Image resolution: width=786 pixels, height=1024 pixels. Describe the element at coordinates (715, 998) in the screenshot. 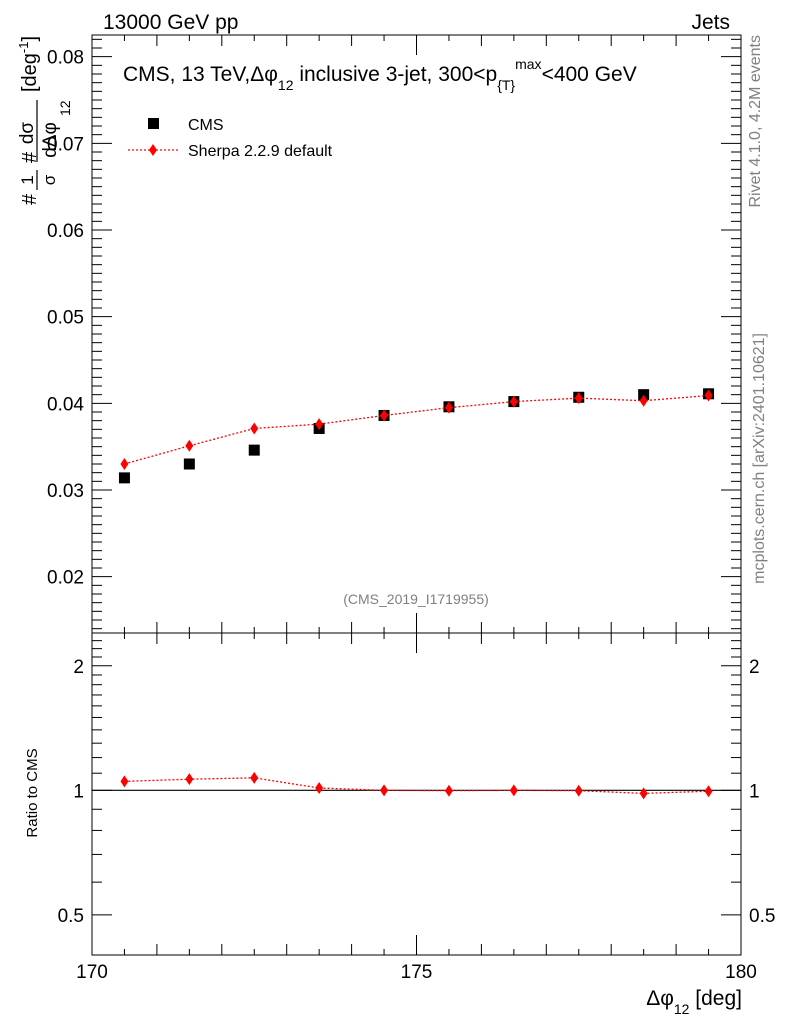

I see `xlabel-unit: [deg]` at that location.